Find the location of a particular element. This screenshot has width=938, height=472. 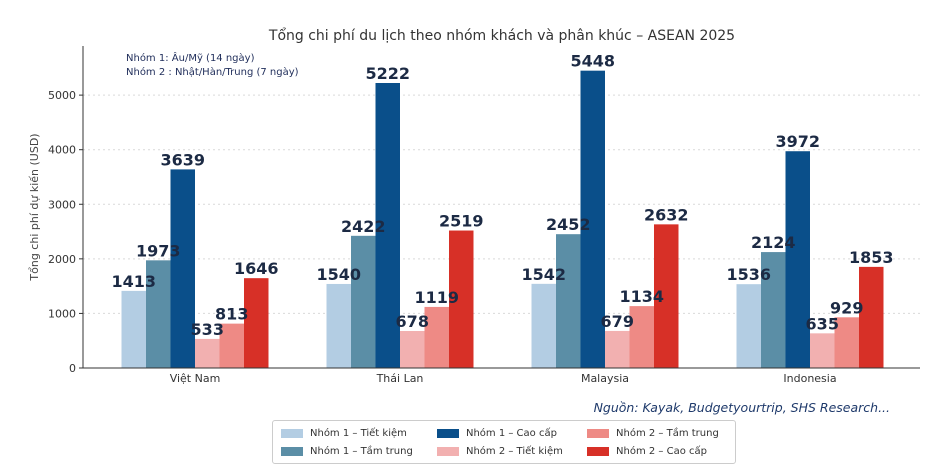

legend-item: Nhóm 2 – Tầm trung is located at coordinates (657, 433).